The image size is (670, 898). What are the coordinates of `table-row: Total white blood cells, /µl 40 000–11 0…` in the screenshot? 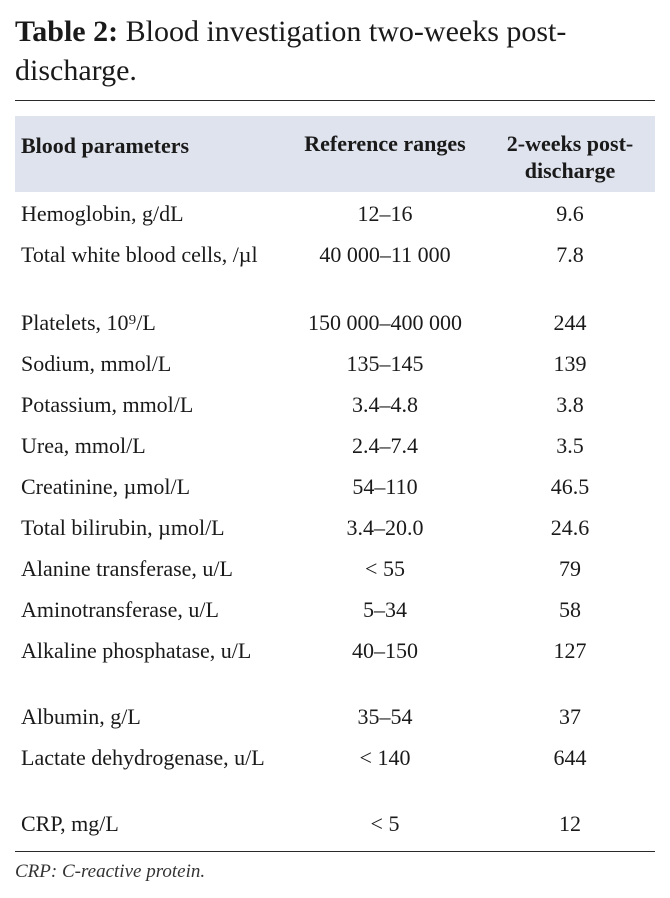 It's located at (335, 275).